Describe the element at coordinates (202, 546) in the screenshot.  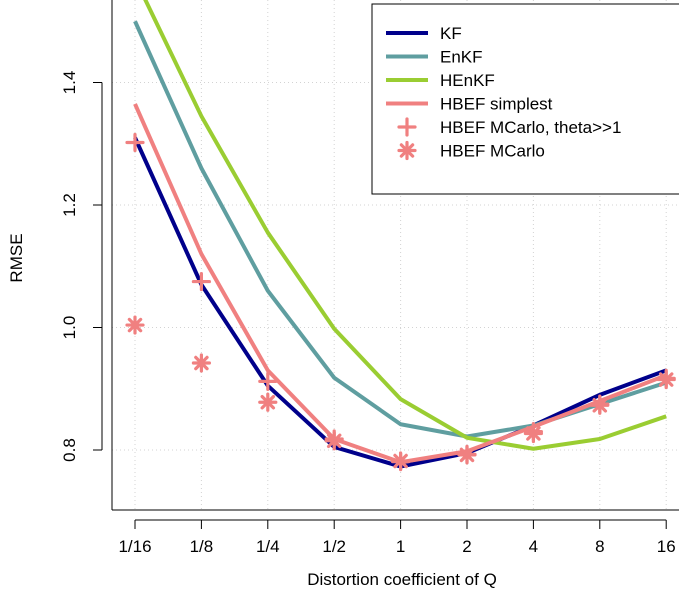
I see `x-tick-label: 1/8` at that location.